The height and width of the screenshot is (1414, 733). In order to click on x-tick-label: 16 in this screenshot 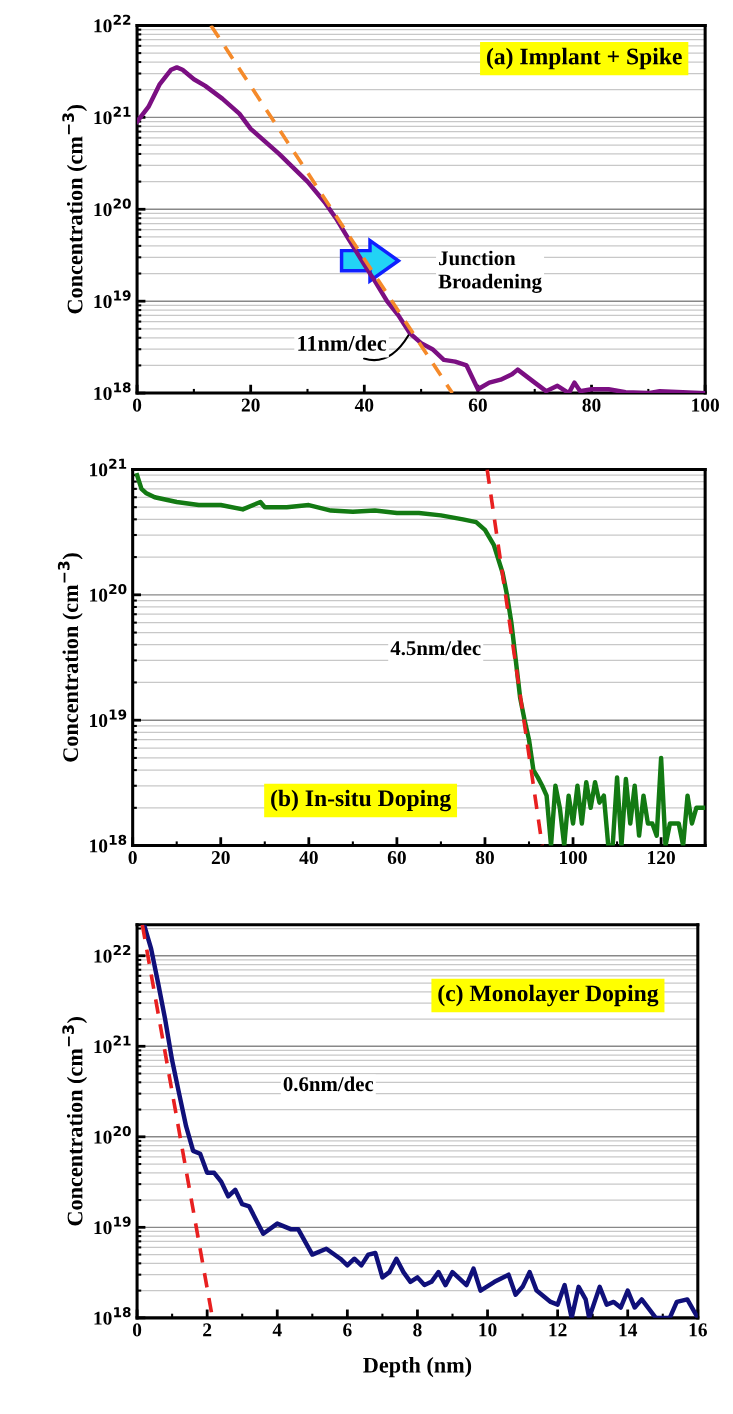, I will do `click(698, 1330)`.